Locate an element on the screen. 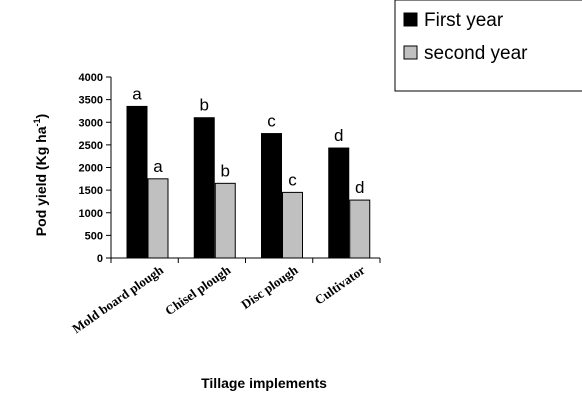 This screenshot has height=394, width=582. y-axis: 0 500 1000 1500 2000 2500 3000 3500 4000 is located at coordinates (95, 168).